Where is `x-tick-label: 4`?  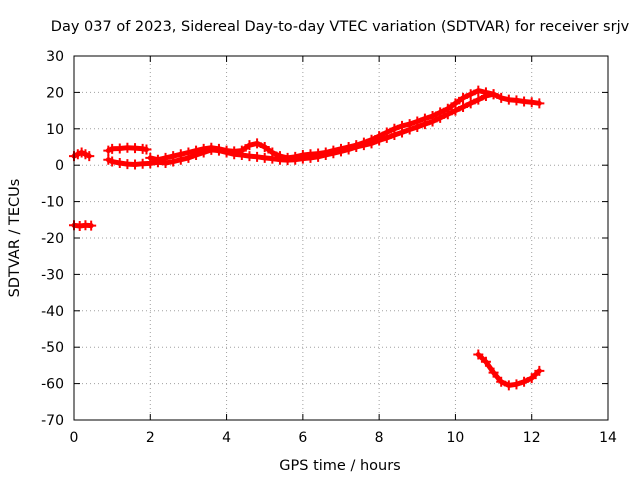 x-tick-label: 4 is located at coordinates (226, 438).